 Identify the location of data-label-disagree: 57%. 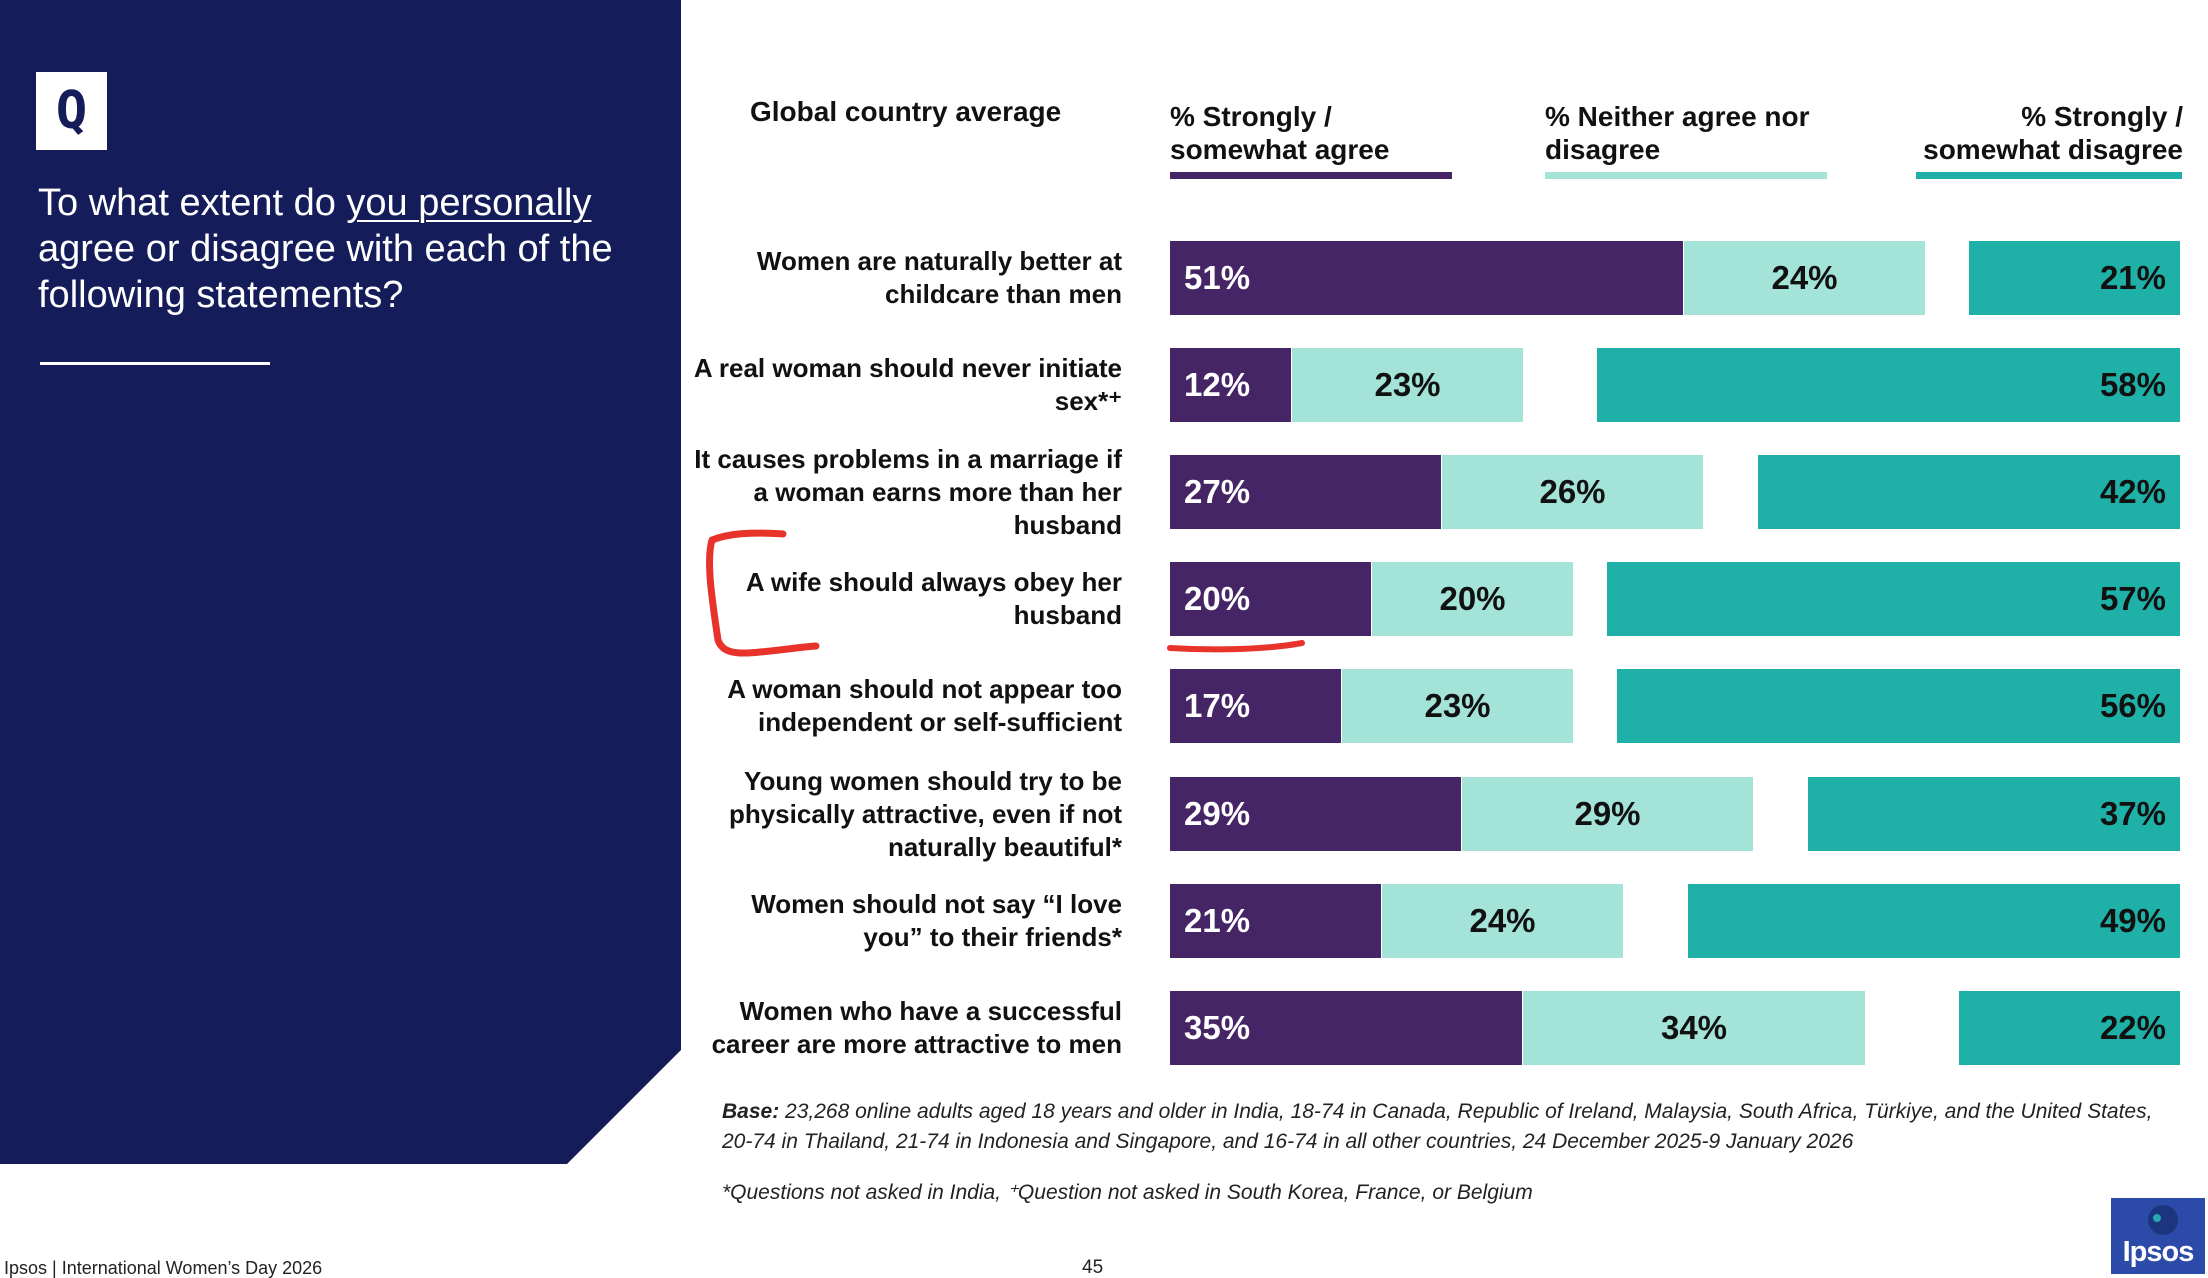
(2132, 598).